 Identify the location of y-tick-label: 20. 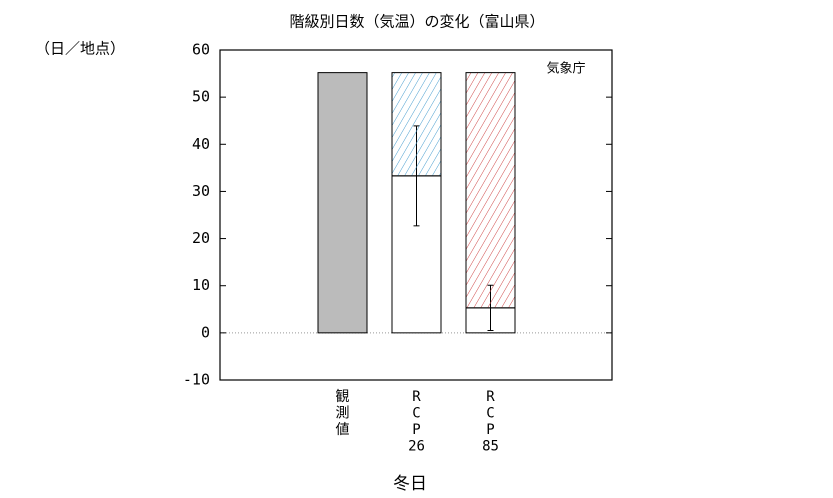
(201, 238).